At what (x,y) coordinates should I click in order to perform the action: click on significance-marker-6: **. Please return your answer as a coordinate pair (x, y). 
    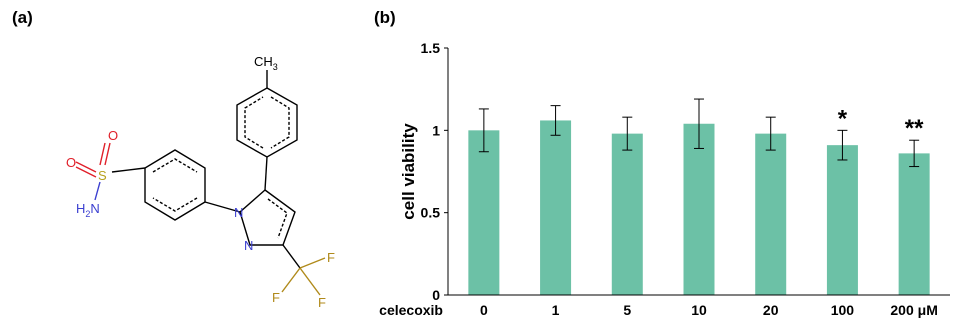
    Looking at the image, I should click on (914, 128).